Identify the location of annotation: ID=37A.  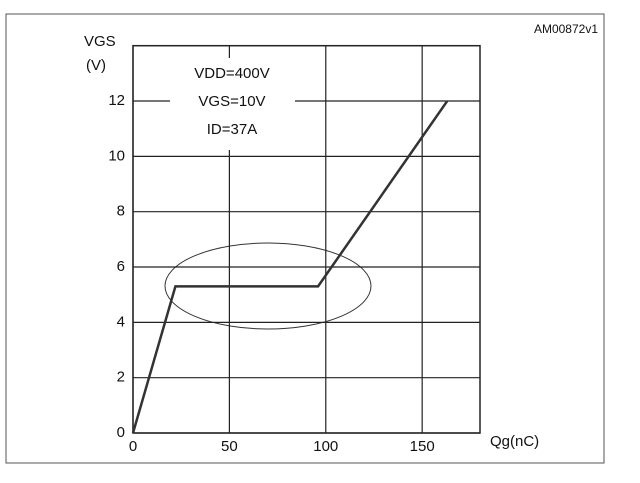
(232, 129).